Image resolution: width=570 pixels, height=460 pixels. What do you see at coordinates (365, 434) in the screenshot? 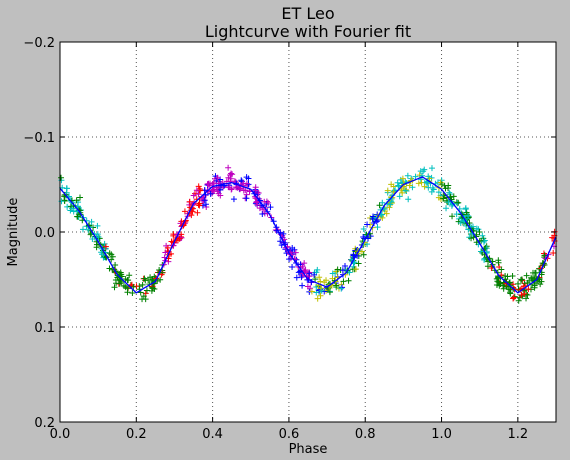
I see `x-tick-label: 0.8` at bounding box center [365, 434].